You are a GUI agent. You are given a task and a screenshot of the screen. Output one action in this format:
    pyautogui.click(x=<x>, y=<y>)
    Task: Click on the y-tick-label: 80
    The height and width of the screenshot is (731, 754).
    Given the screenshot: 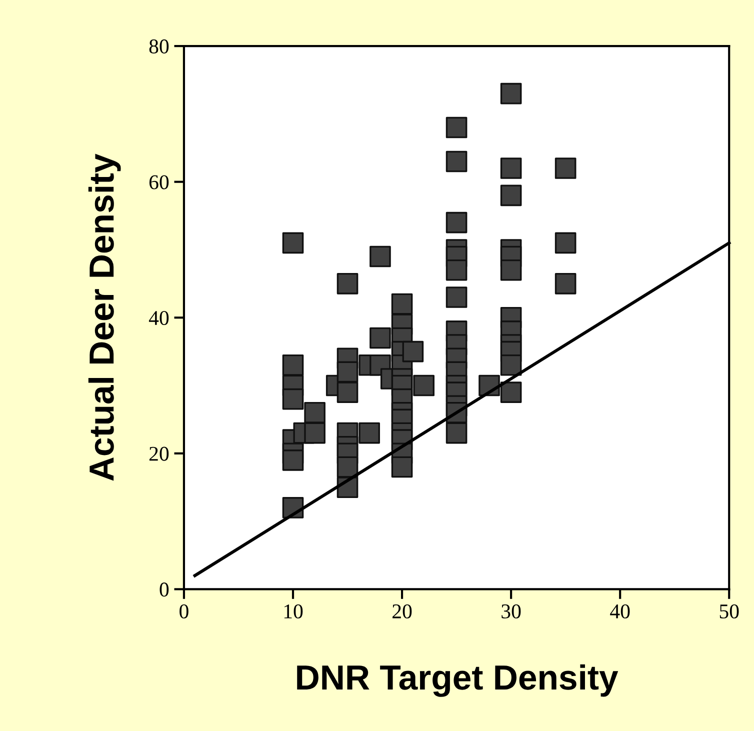 What is the action you would take?
    pyautogui.click(x=159, y=46)
    